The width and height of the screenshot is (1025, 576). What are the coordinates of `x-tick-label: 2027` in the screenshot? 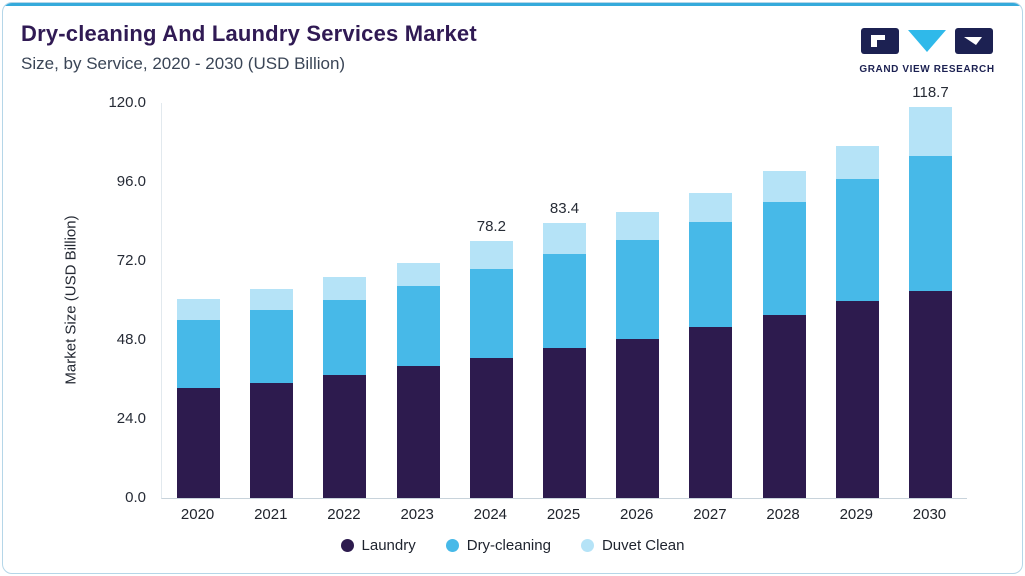 It's located at (710, 514).